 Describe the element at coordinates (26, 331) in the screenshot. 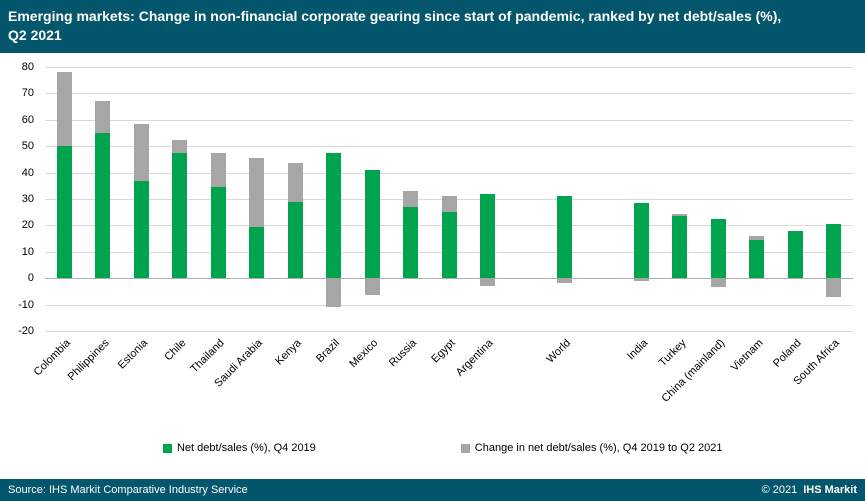

I see `y-tick-label: -20` at that location.